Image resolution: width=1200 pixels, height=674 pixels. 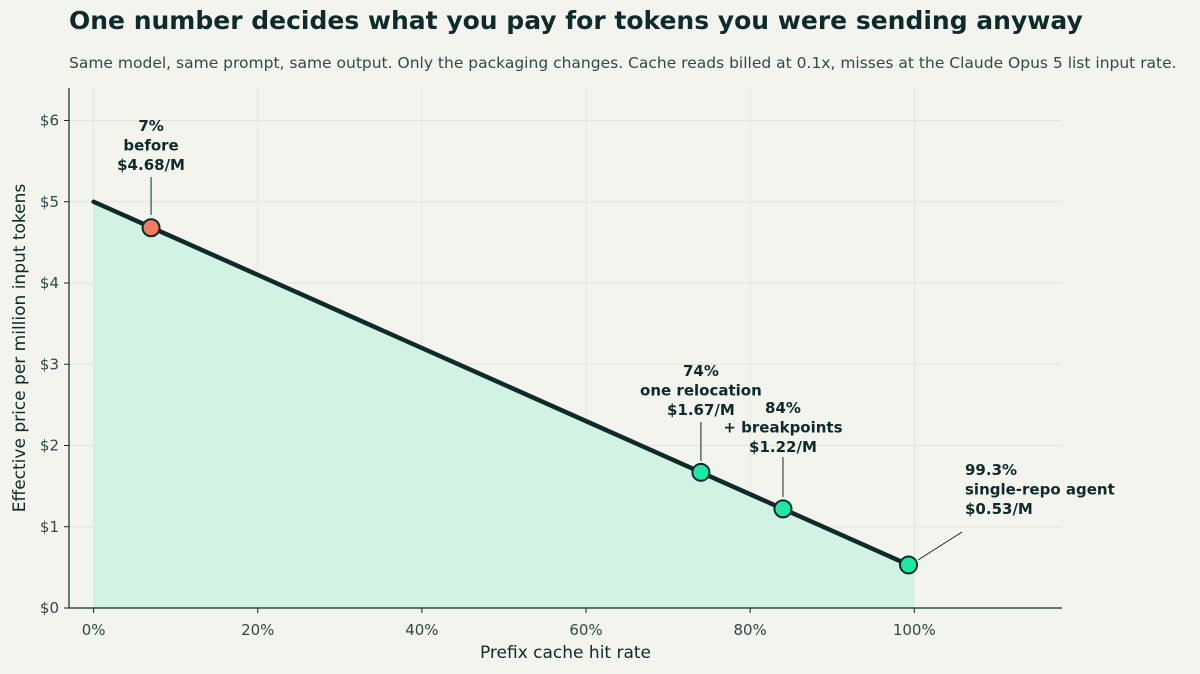 What do you see at coordinates (1040, 490) in the screenshot?
I see `annotation-label: single-repo agent` at bounding box center [1040, 490].